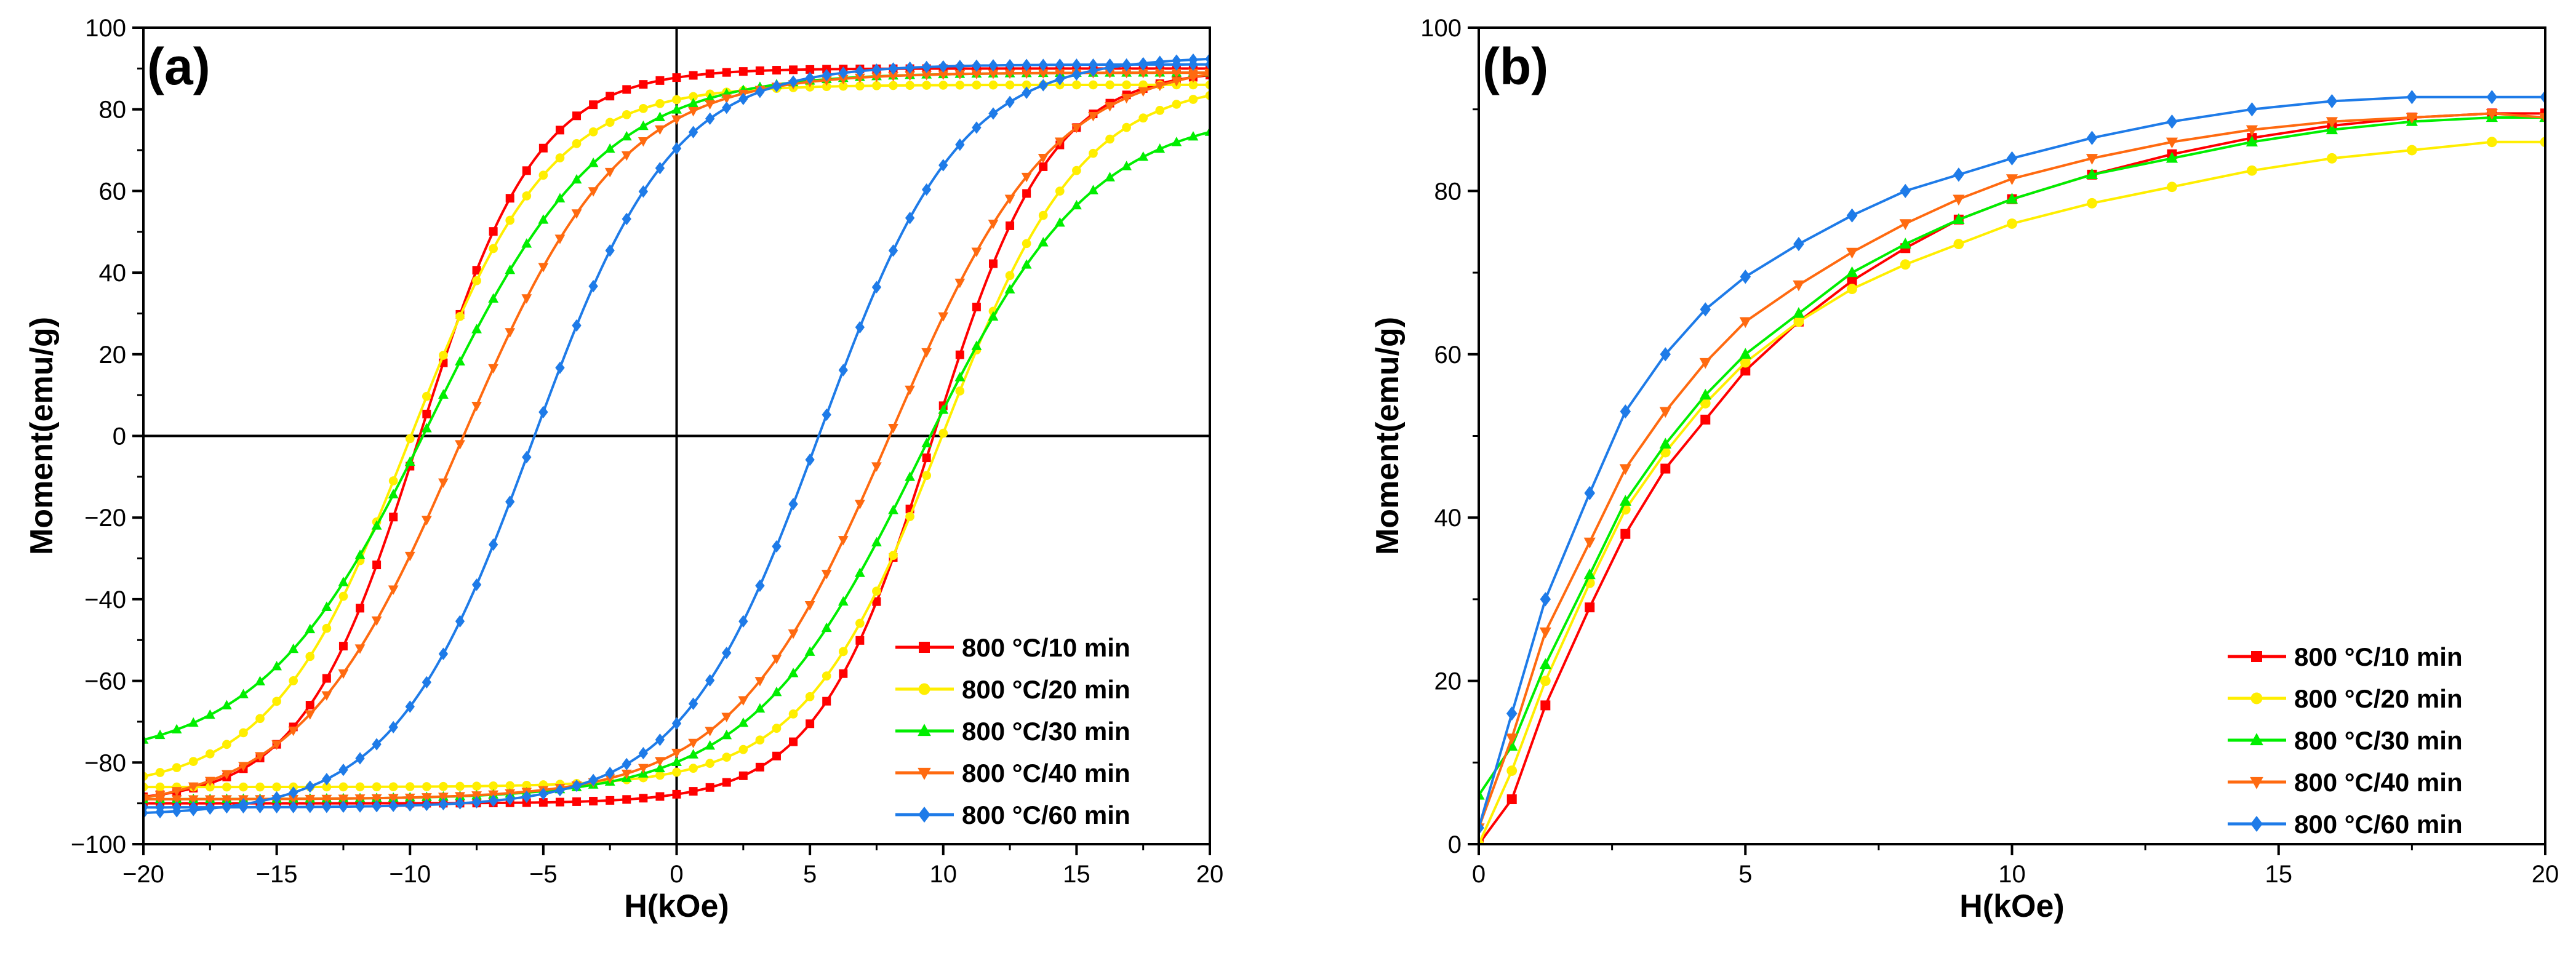 This screenshot has height=958, width=2576. Describe the element at coordinates (1012, 731) in the screenshot. I see `legend-item-800-c-30-min: 800 °C/30 min` at that location.